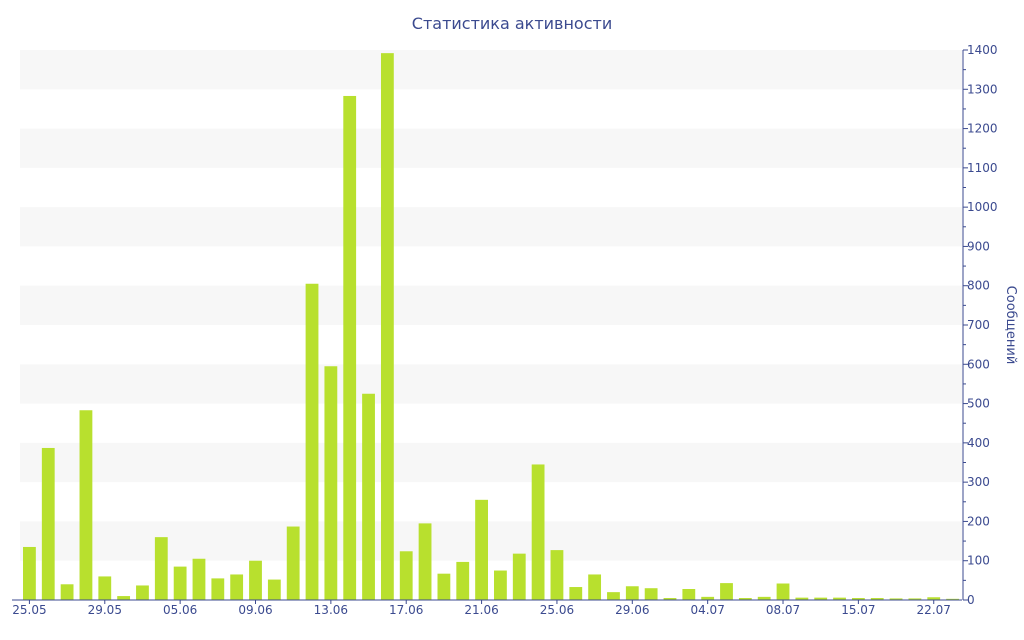 This screenshot has height=640, width=1024. Describe the element at coordinates (406, 610) in the screenshot. I see `x-tick-label: 17.06` at that location.